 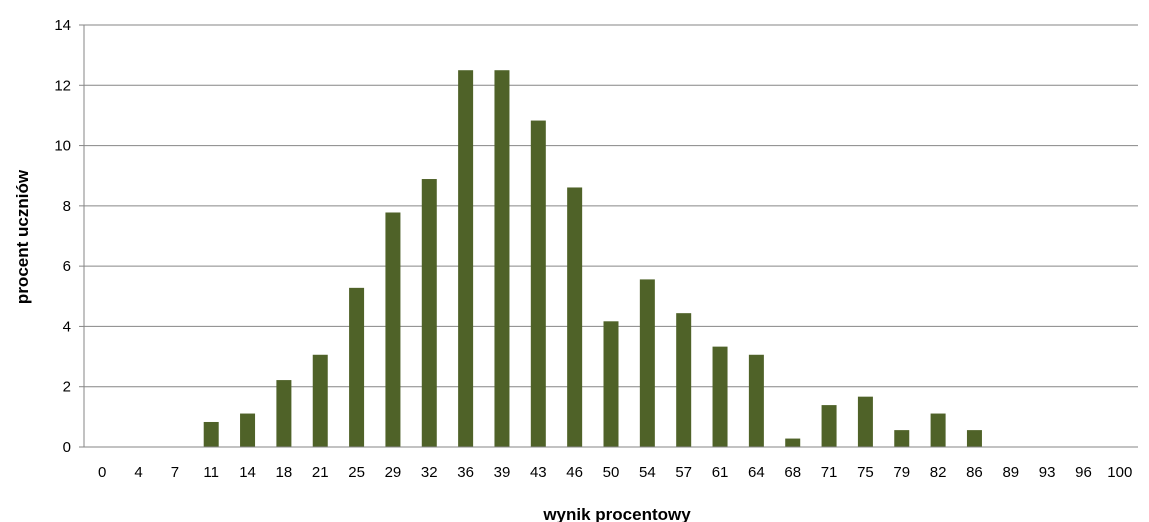 I want to click on x-tick-label: 11, so click(x=211, y=472).